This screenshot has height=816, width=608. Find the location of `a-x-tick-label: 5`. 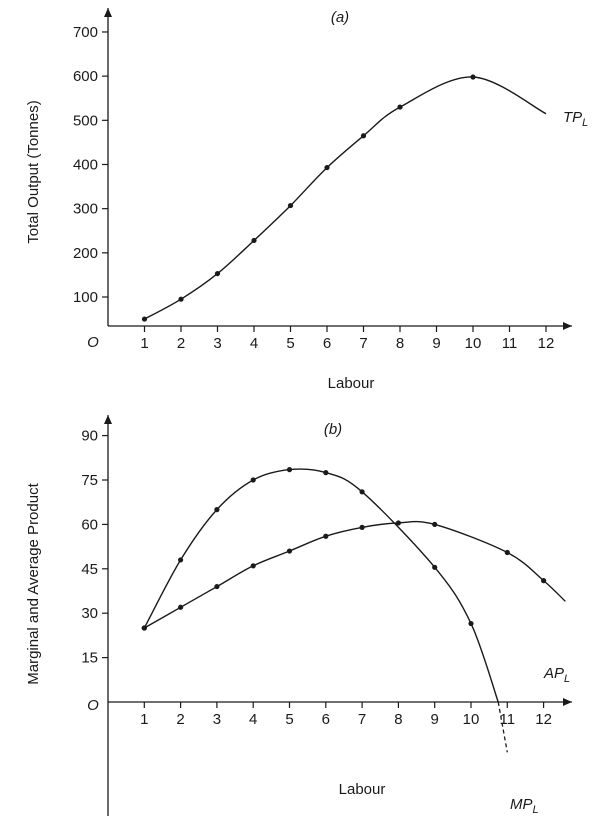

a-x-tick-label: 5 is located at coordinates (290, 343).